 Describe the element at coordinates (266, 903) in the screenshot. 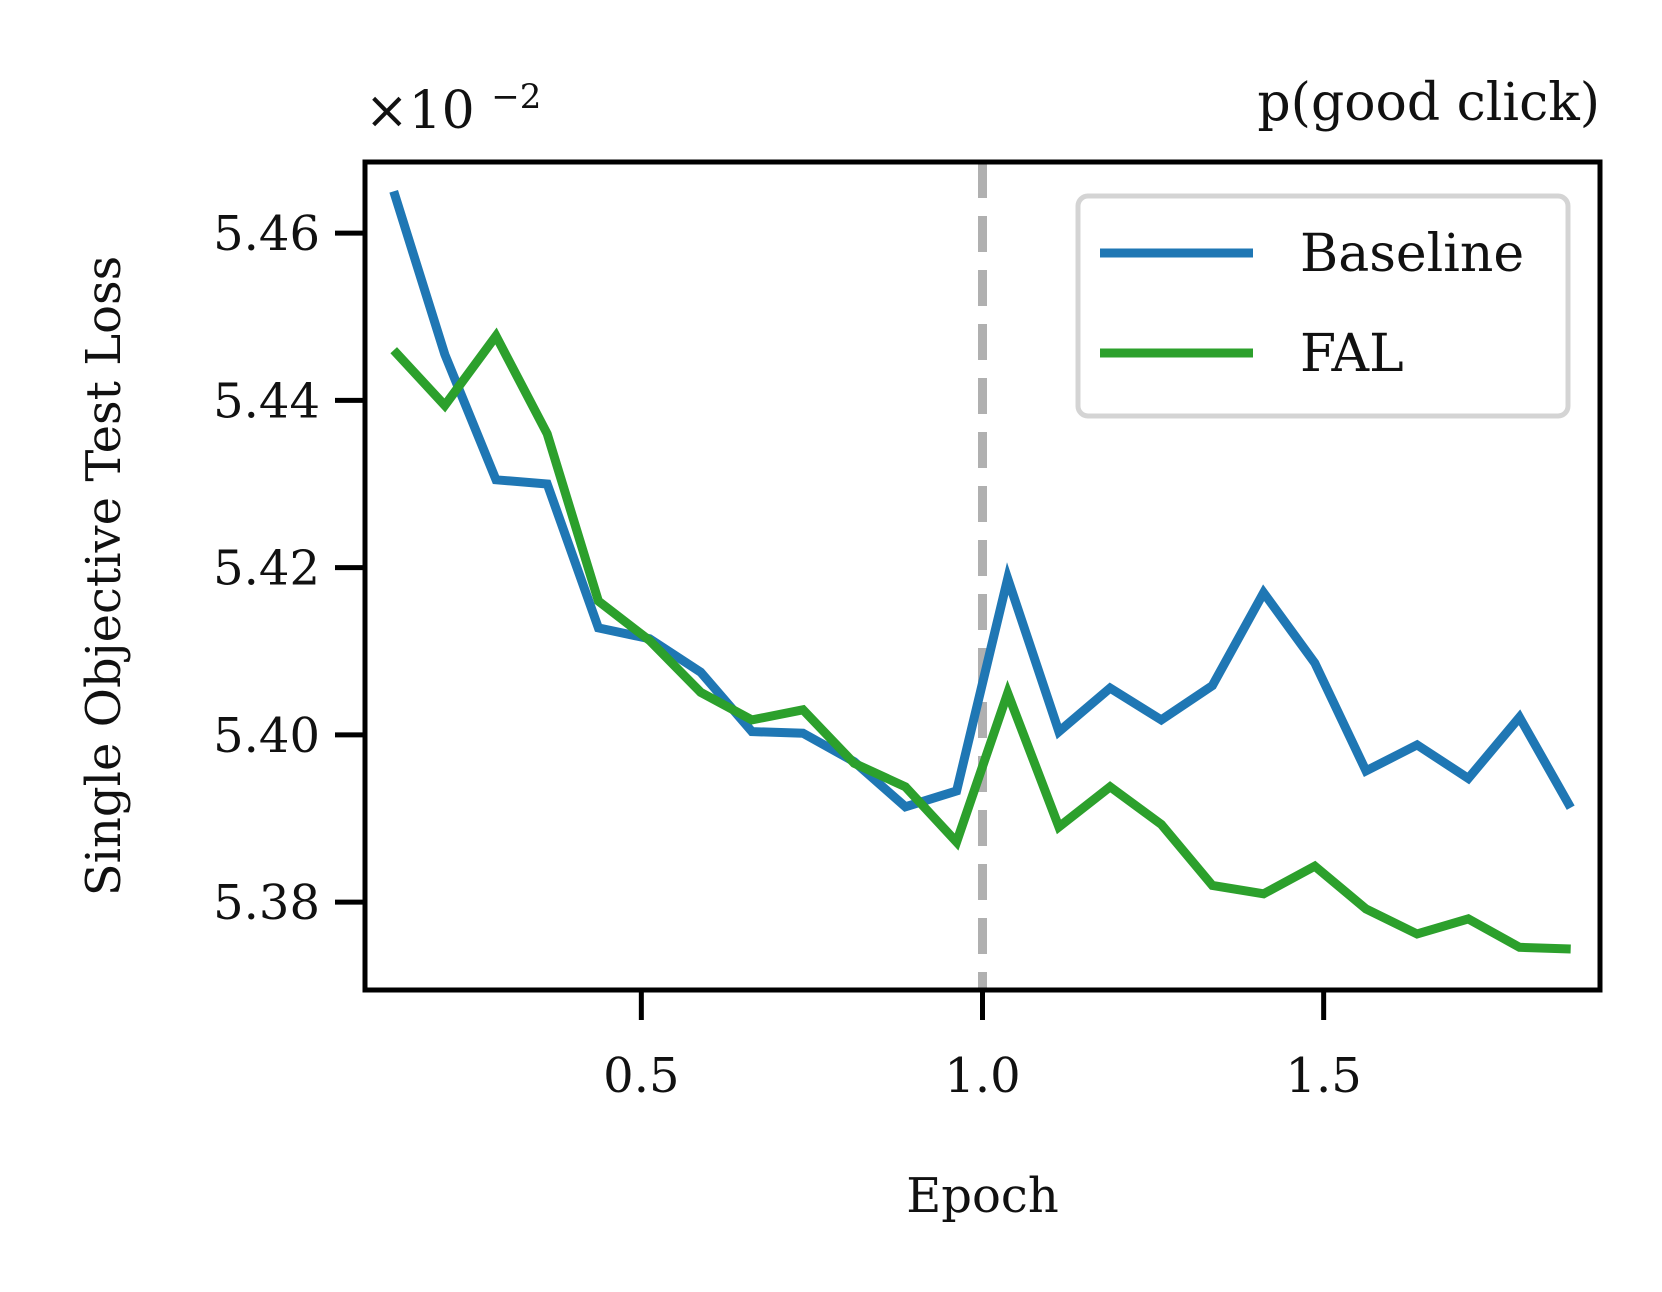

I see `y-tick-label: 5.38` at that location.